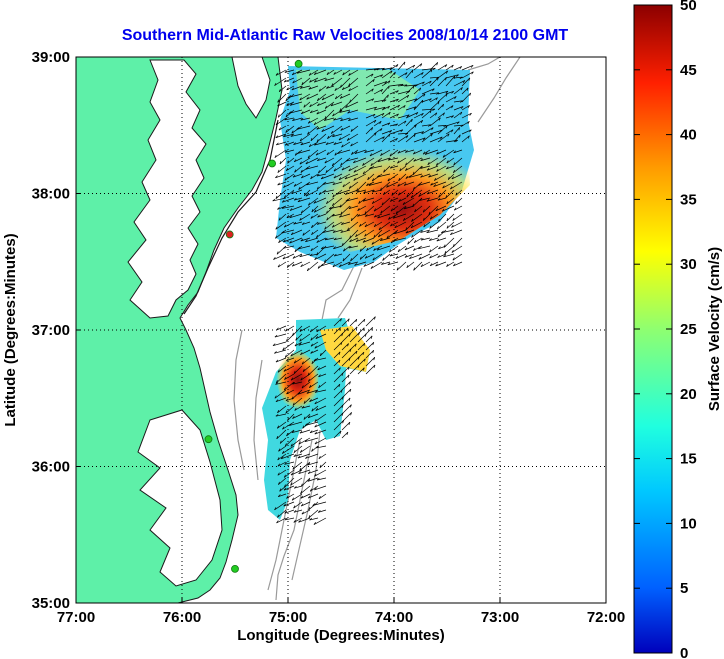  I want to click on velocity-region-north-mix, so click(358, 100).